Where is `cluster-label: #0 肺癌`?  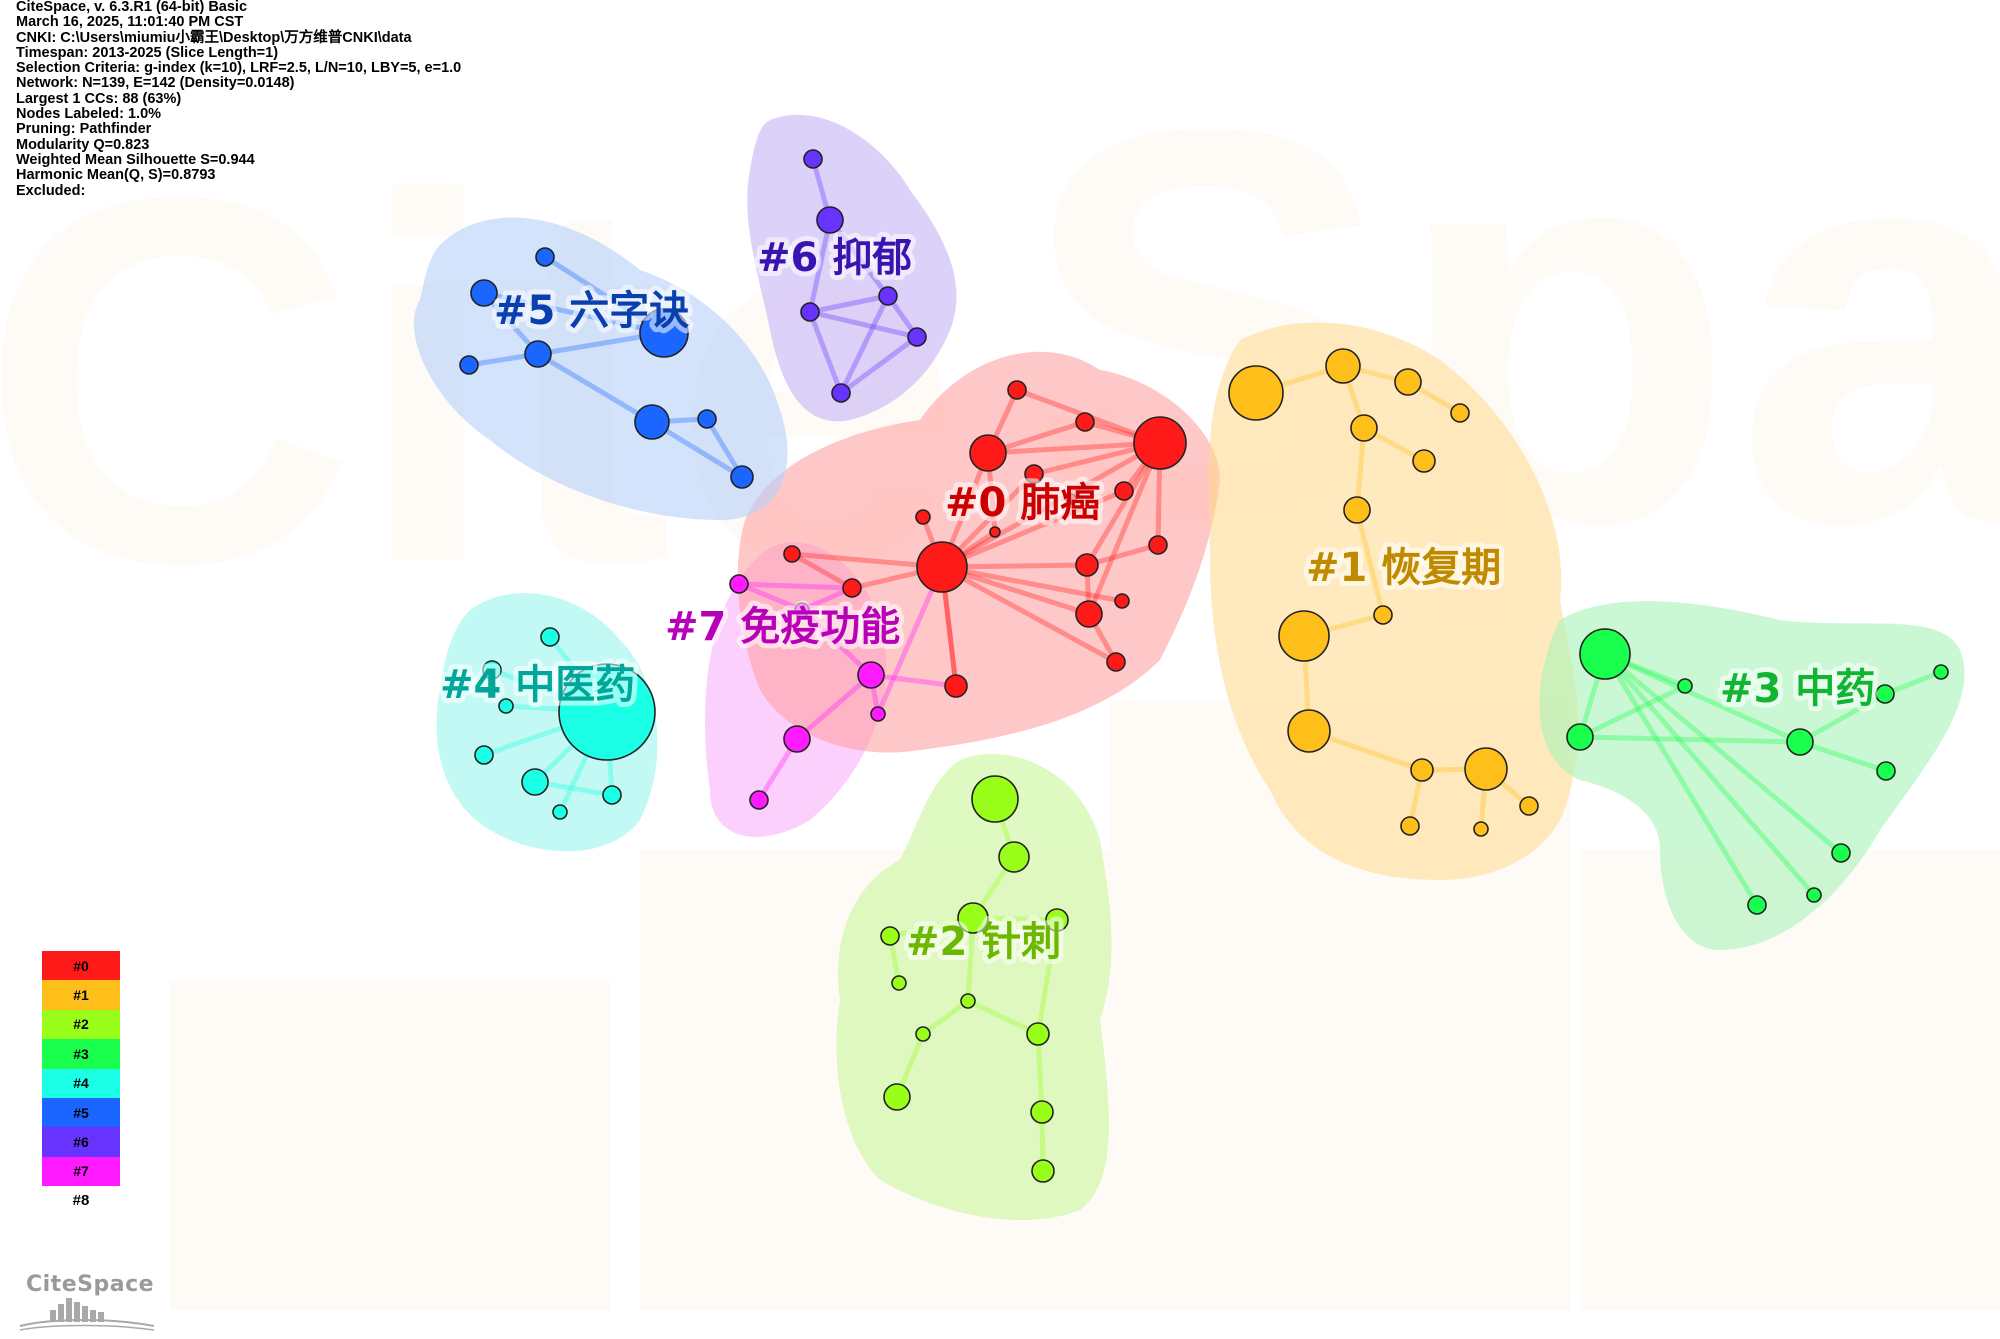 cluster-label: #0 肺癌 is located at coordinates (1022, 503).